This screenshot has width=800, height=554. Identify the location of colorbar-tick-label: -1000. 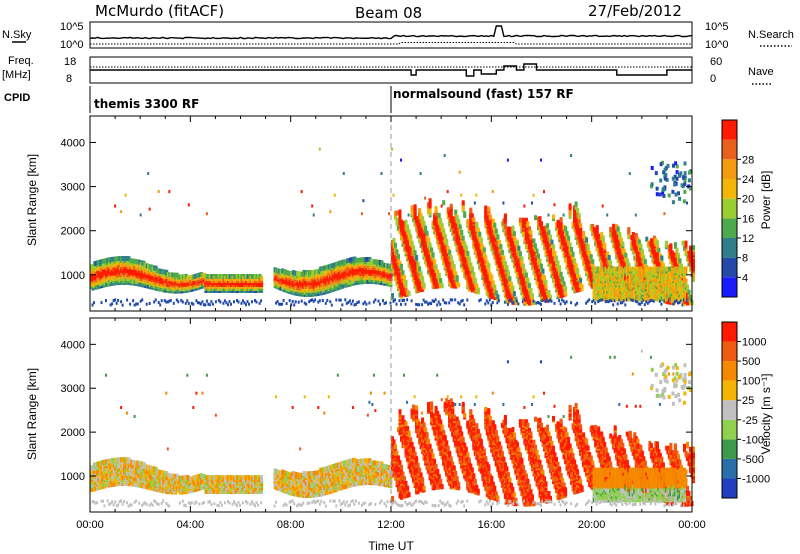
(756, 479).